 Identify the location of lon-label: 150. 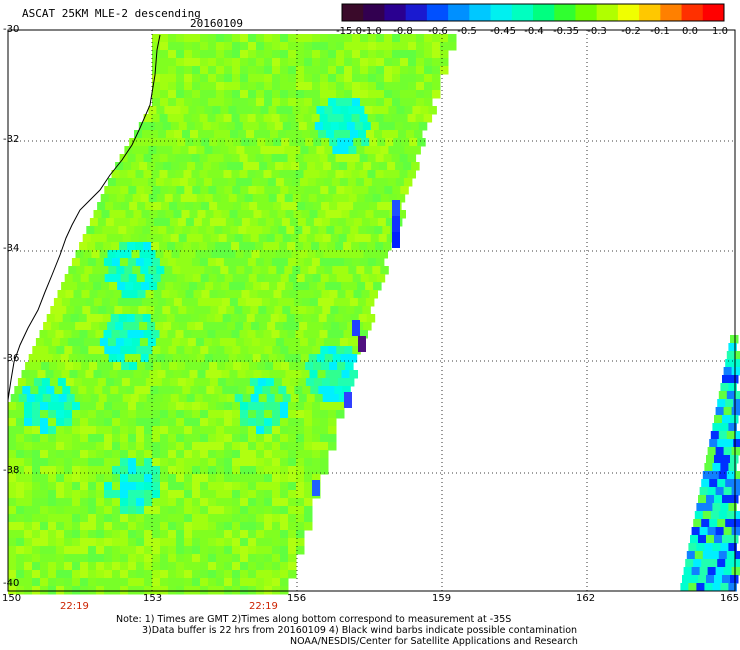
(12, 598).